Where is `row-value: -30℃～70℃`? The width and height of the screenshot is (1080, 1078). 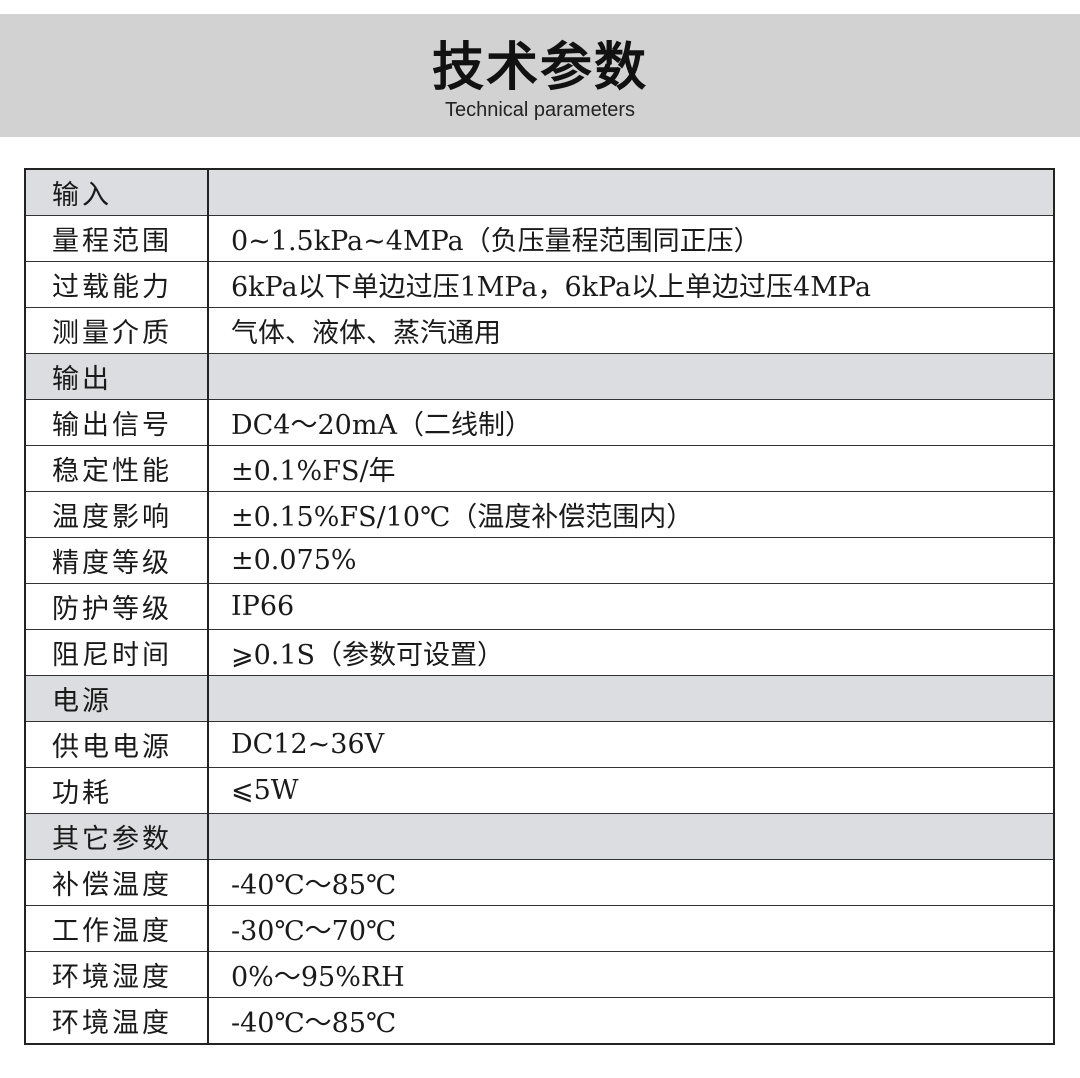 row-value: -30℃～70℃ is located at coordinates (631, 928).